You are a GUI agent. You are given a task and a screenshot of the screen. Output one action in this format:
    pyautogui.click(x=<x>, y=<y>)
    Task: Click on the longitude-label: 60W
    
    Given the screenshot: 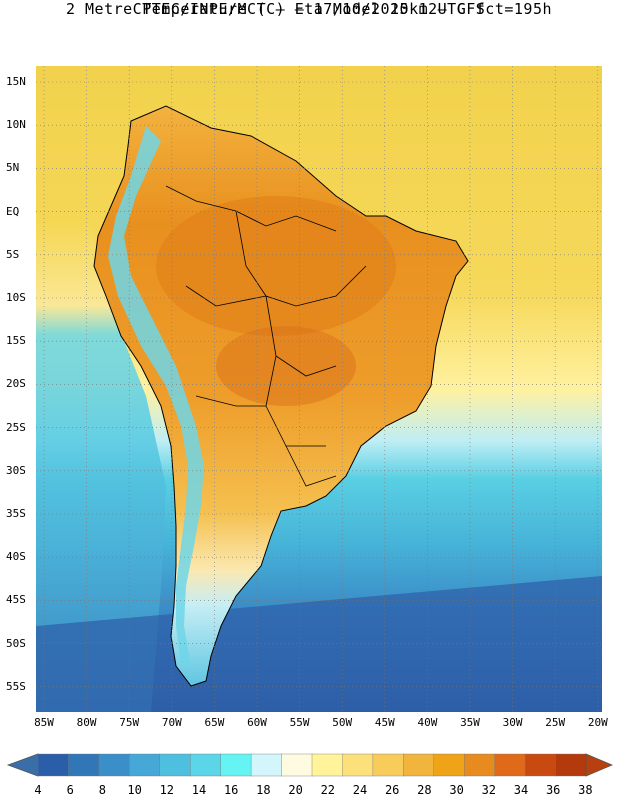 What is the action you would take?
    pyautogui.click(x=257, y=722)
    